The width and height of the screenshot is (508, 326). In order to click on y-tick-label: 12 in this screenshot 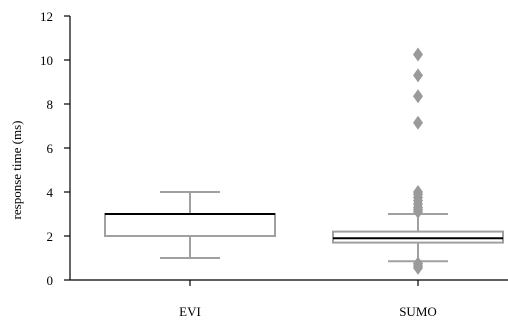, I will do `click(46, 16)`.